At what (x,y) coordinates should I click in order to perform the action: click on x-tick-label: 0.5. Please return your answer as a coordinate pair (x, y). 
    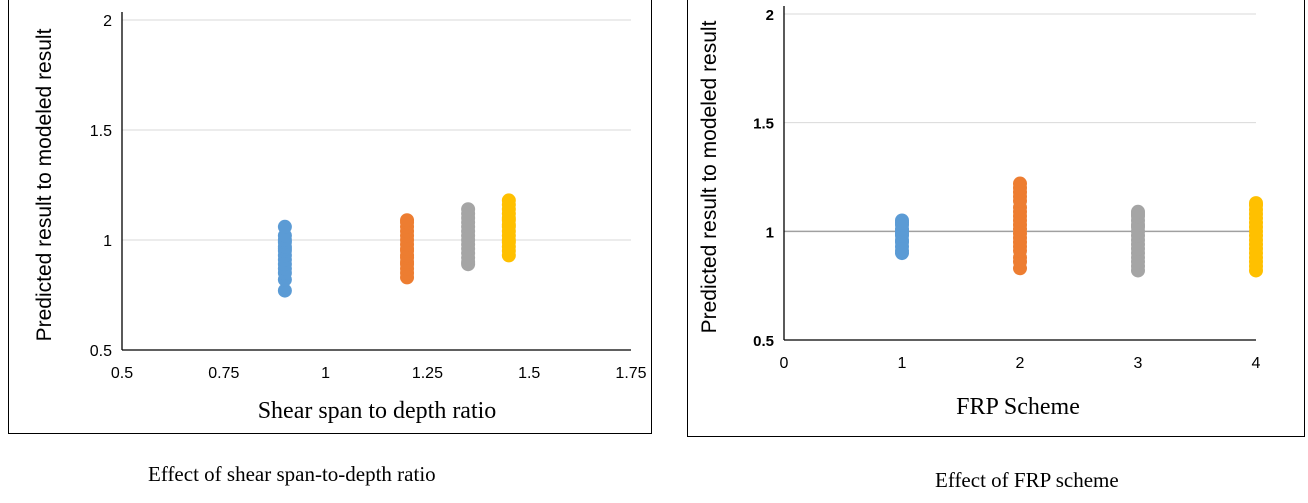
    Looking at the image, I should click on (122, 373).